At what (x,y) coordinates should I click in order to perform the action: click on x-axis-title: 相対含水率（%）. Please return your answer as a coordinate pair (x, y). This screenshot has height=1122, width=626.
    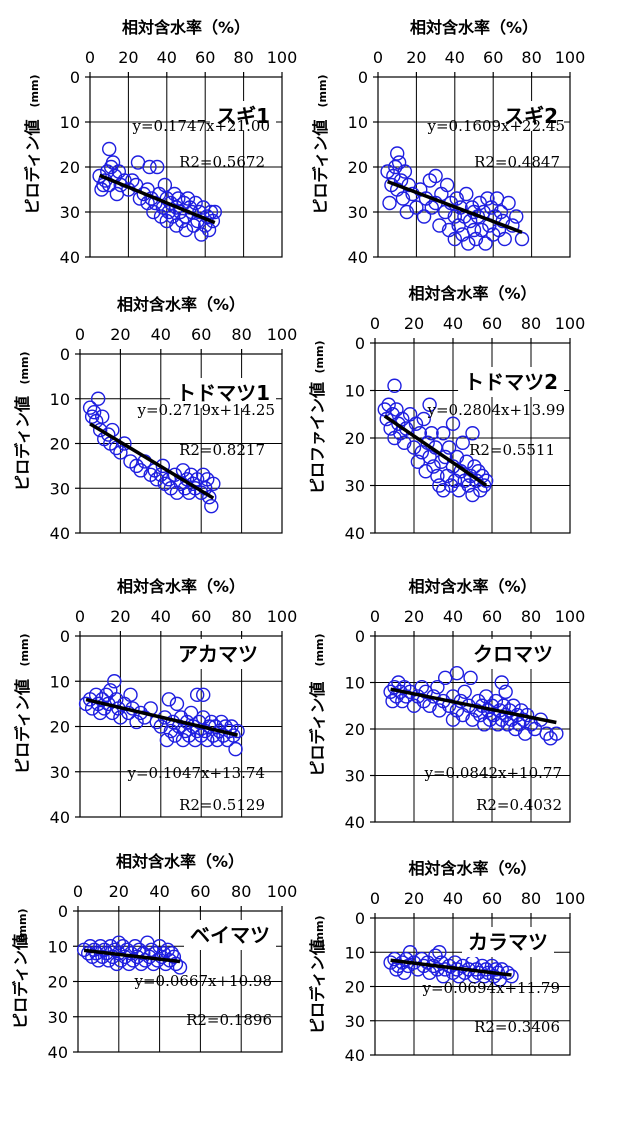
    Looking at the image, I should click on (472, 293).